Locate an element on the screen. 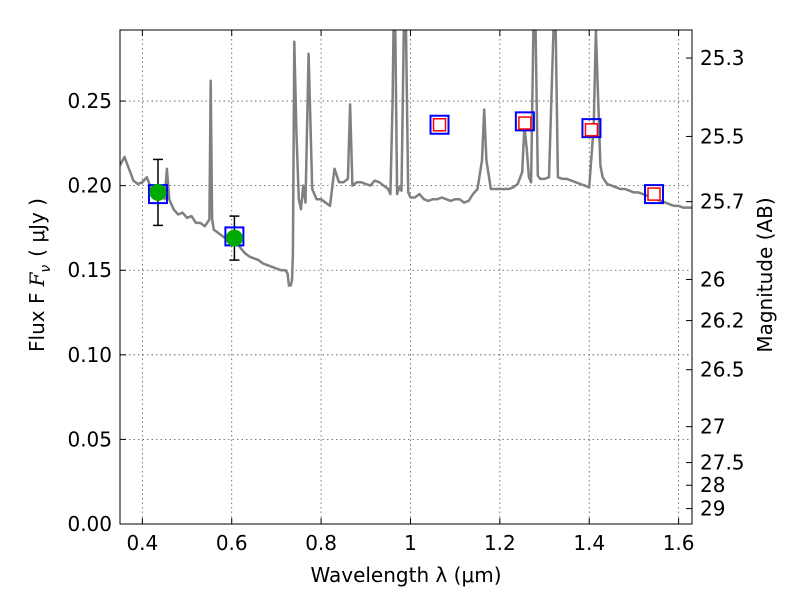  y2-tick-label: 25.3 is located at coordinates (722, 58).